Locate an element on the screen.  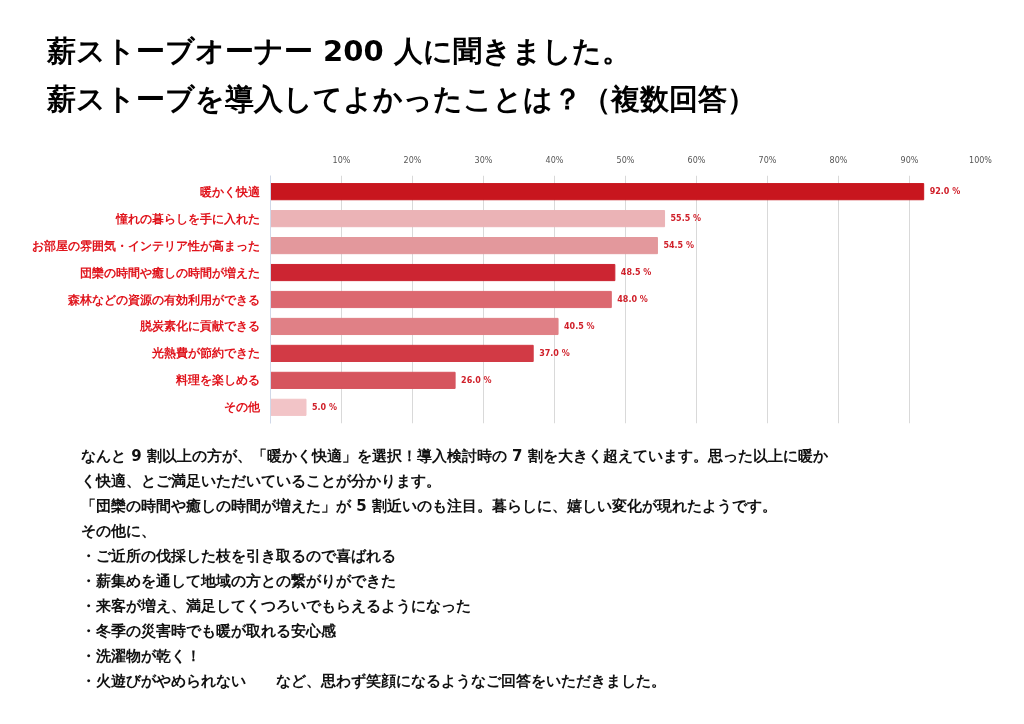
x-tick-label: 80% is located at coordinates (838, 160).